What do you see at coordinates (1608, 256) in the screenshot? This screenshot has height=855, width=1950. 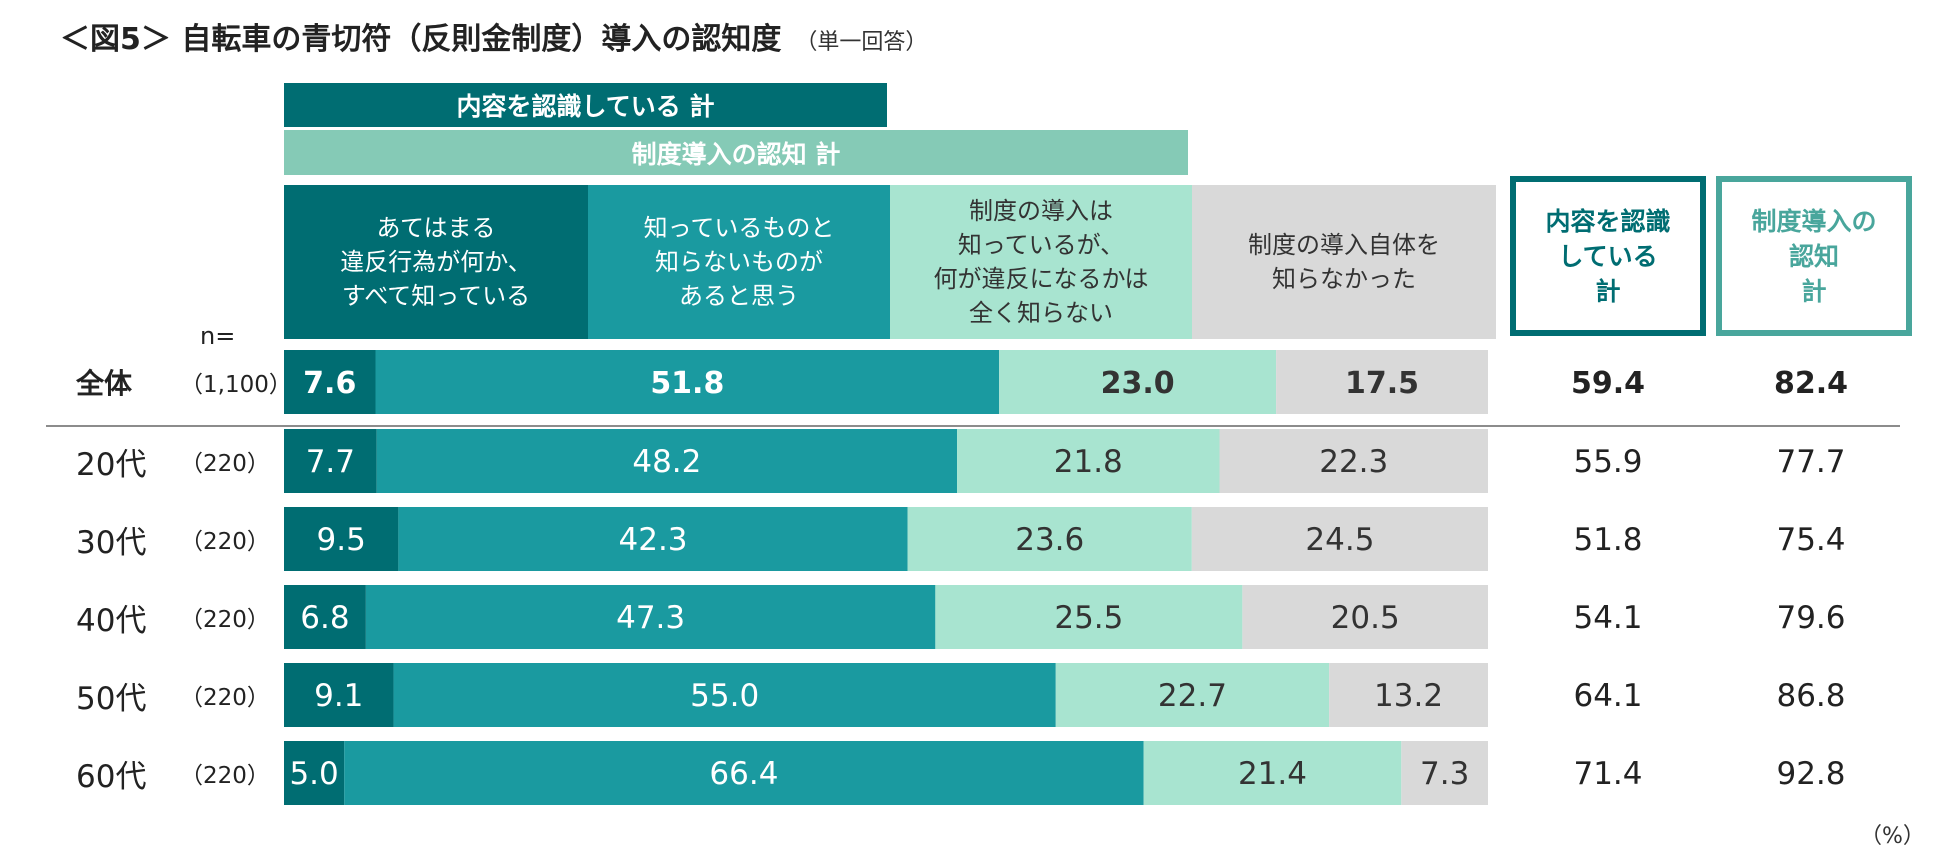 I see `total-header-content-recognized: 内容を認識 している 計` at bounding box center [1608, 256].